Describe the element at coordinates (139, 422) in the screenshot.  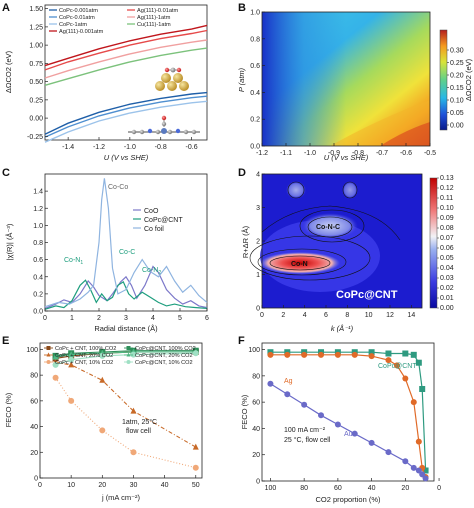
I see `panel-e-annotation-line-1: 1atm, 25°C` at that location.